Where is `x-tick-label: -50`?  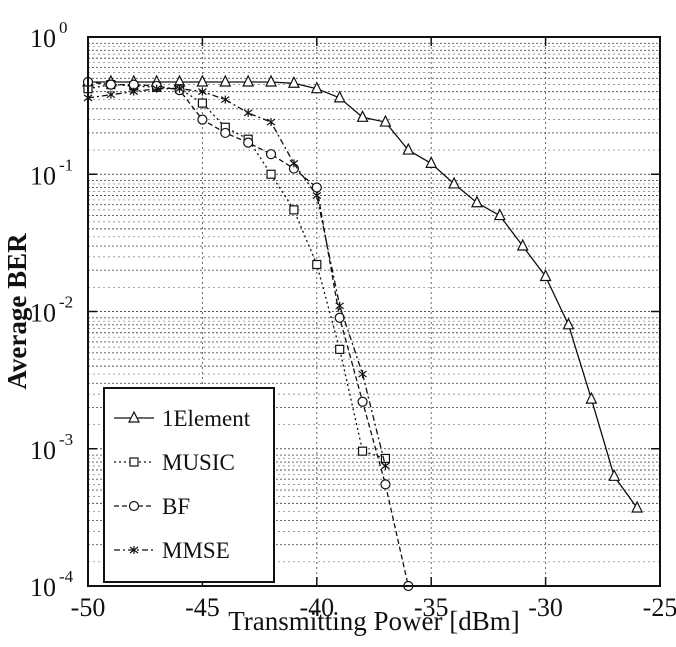
x-tick-label: -50 is located at coordinates (88, 607).